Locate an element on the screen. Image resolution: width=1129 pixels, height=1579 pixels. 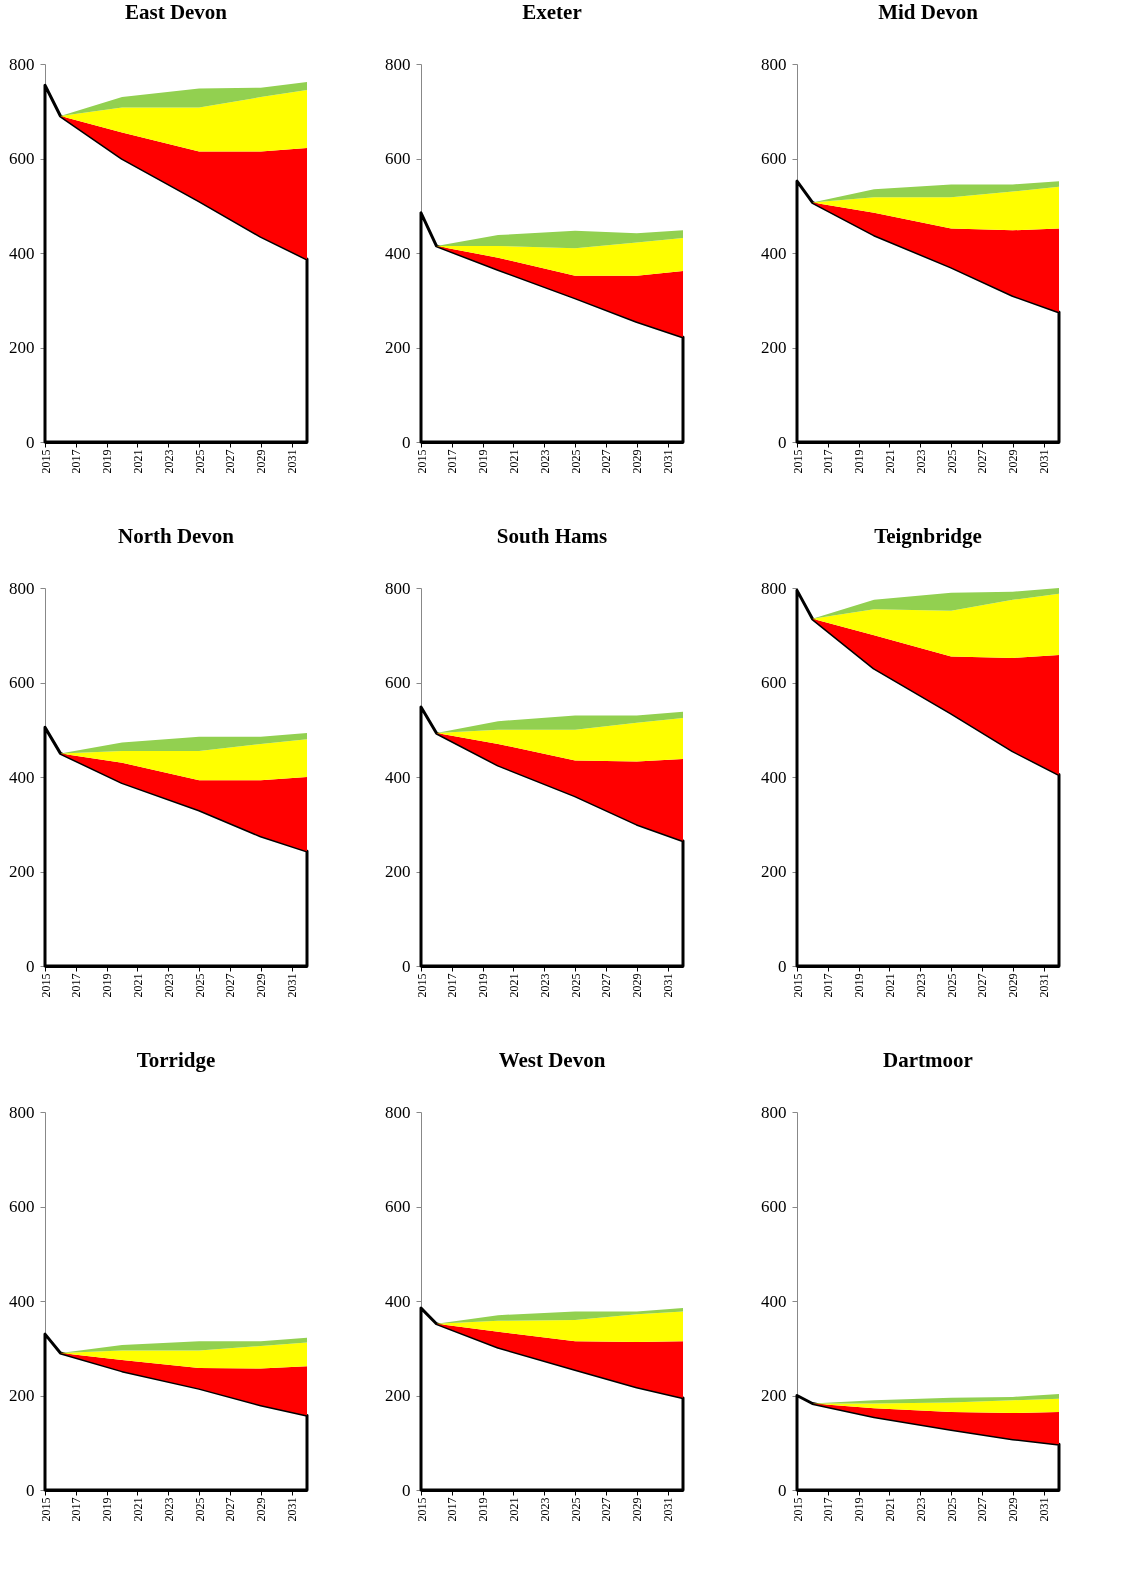
chart-title: North Devon is located at coordinates (176, 536).